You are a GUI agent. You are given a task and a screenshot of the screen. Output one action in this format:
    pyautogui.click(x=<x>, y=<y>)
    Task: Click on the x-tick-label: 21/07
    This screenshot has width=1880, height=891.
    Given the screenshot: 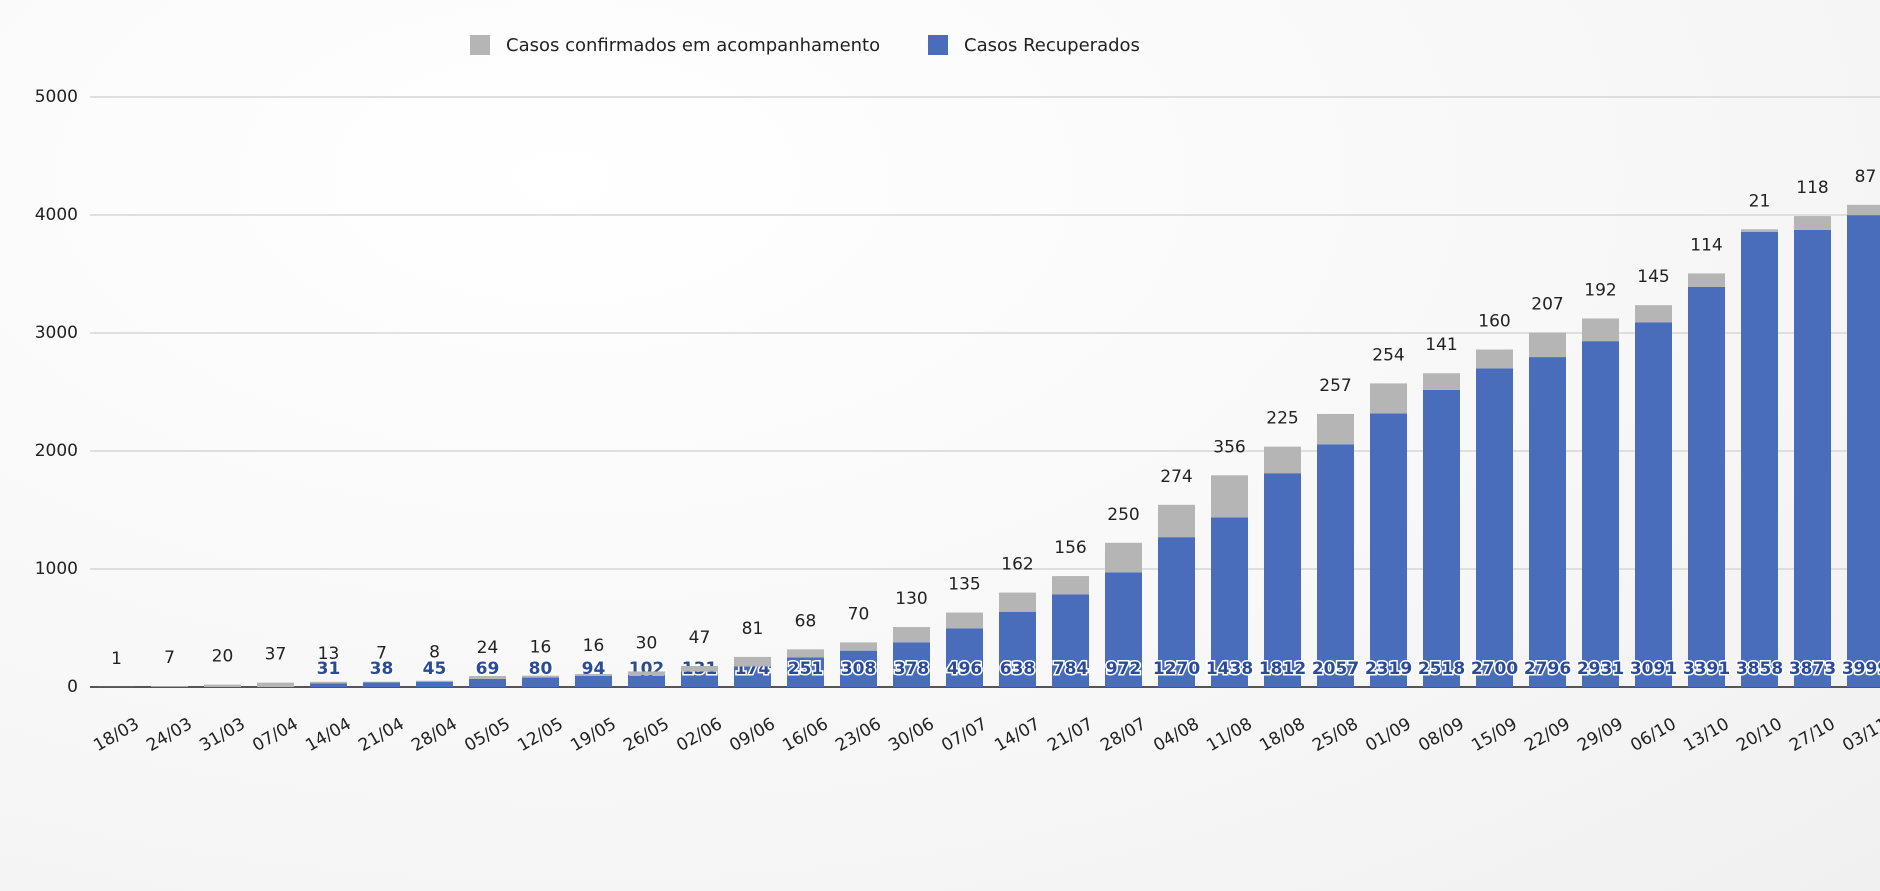 What is the action you would take?
    pyautogui.click(x=1070, y=735)
    